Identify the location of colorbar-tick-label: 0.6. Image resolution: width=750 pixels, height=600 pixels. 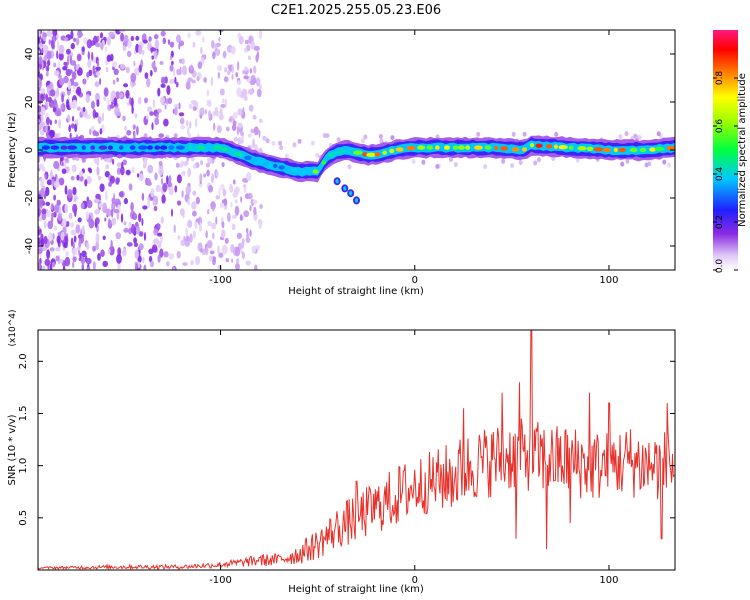
(720, 126).